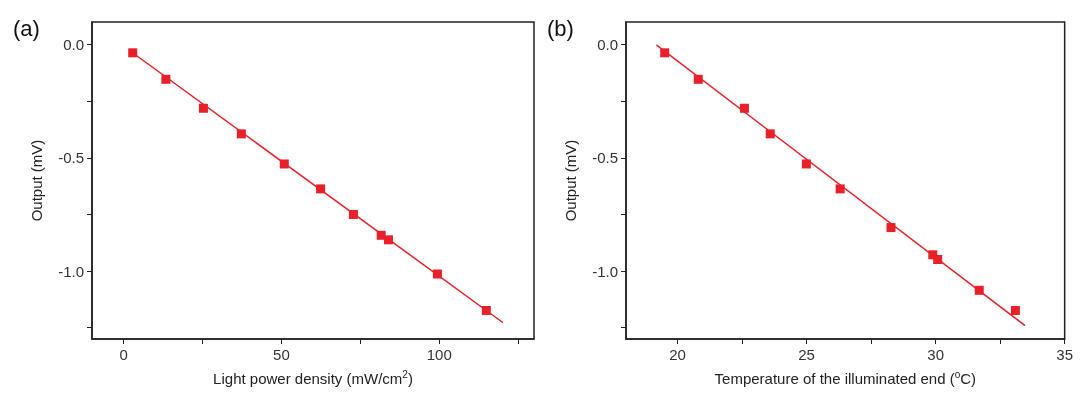 The width and height of the screenshot is (1085, 405). What do you see at coordinates (806, 354) in the screenshot?
I see `x-tick-label: 25` at bounding box center [806, 354].